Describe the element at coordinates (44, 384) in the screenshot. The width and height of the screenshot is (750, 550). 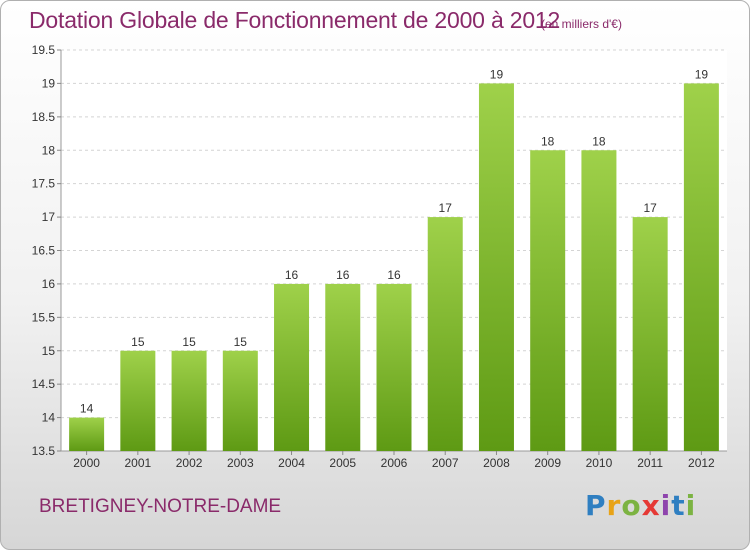
I see `y-tick-label: 14.5` at that location.